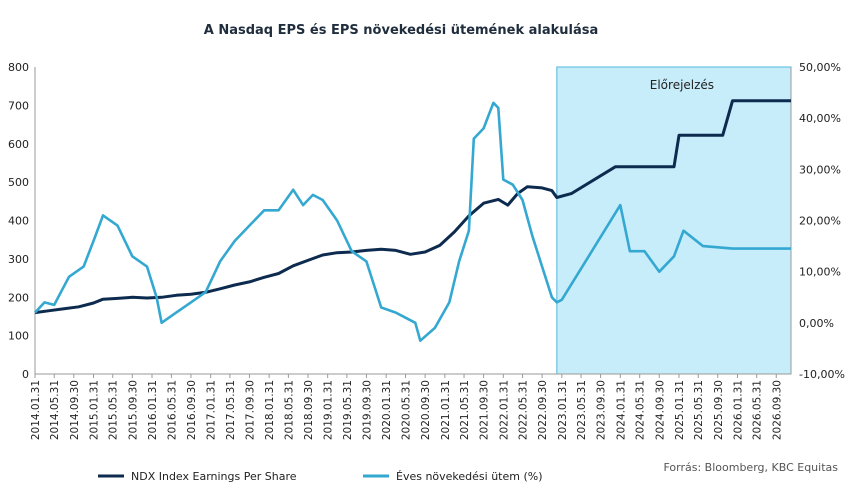  Describe the element at coordinates (329, 410) in the screenshot. I see `x-tick-label: 2019.01.31` at that location.